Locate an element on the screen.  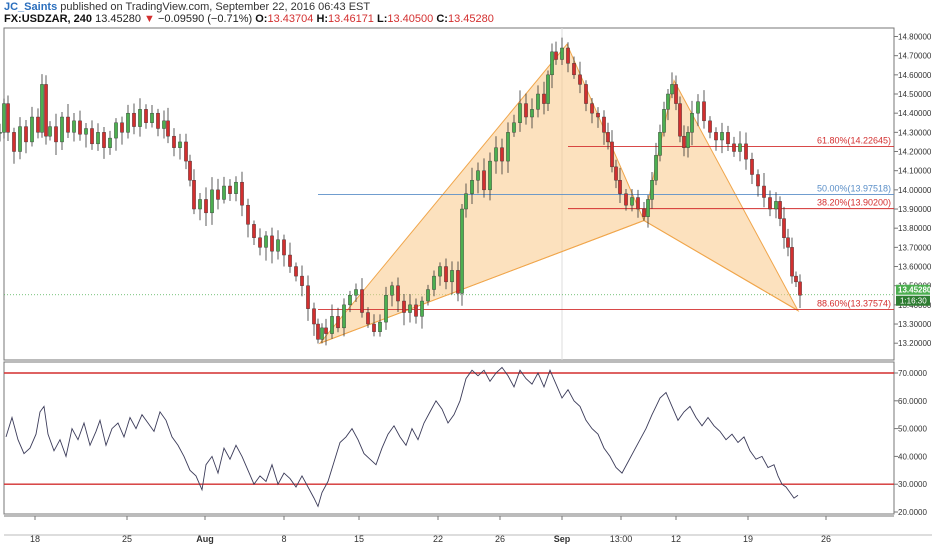
time-tick-label: 22 is located at coordinates (438, 539).